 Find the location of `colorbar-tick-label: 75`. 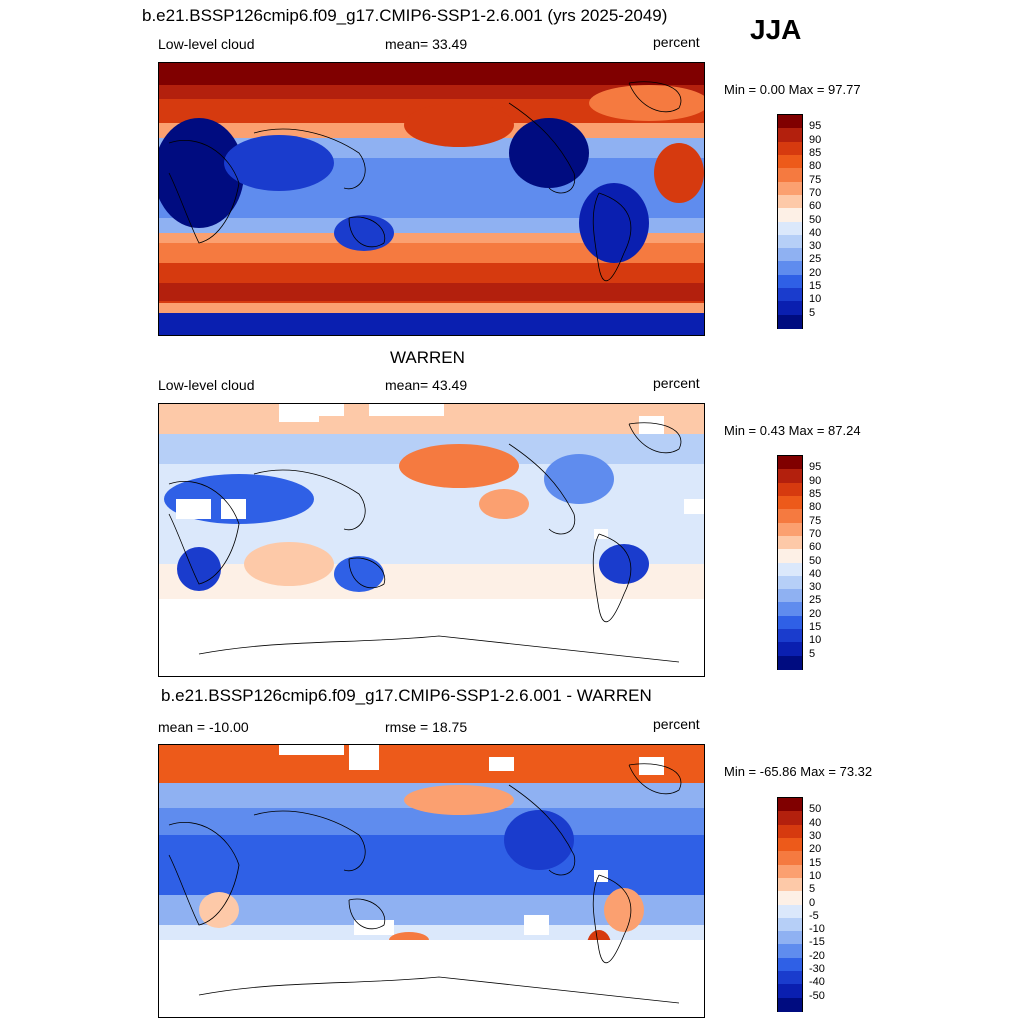

colorbar-tick-label: 75 is located at coordinates (815, 520).